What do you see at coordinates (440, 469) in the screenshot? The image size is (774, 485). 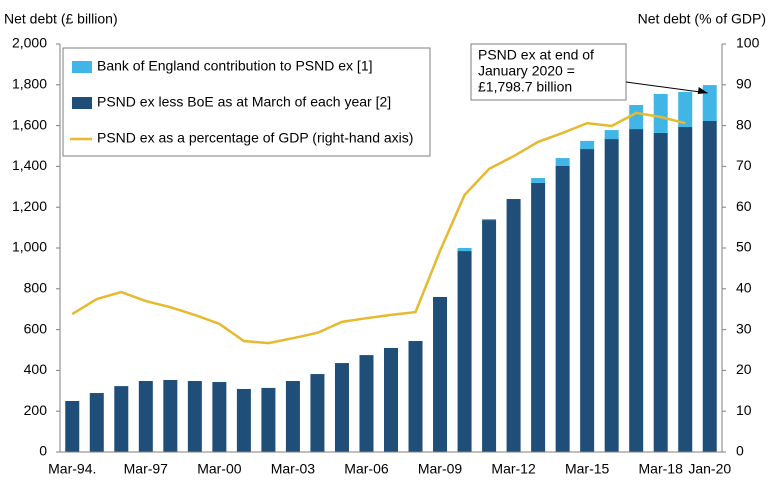 I see `x-tick-label: Mar-09` at bounding box center [440, 469].